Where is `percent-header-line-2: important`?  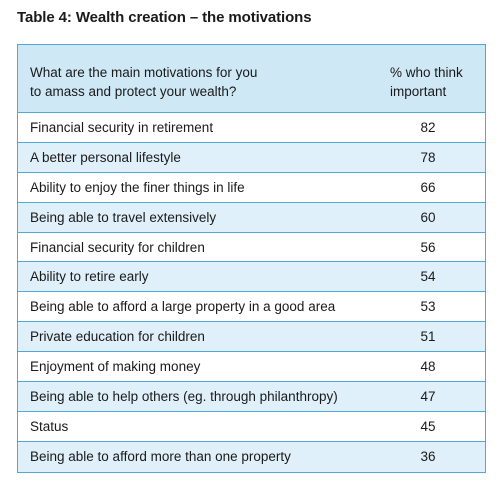
percent-header-line-2: important is located at coordinates (418, 91).